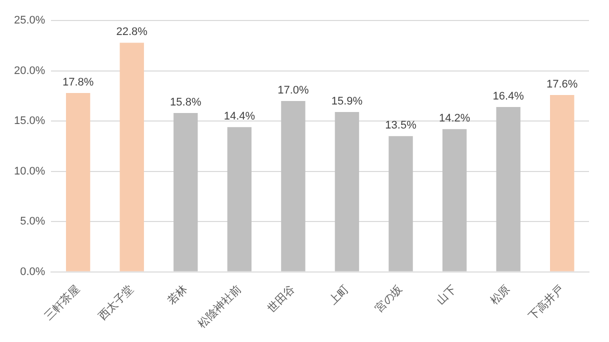 The image size is (609, 342). What do you see at coordinates (33, 272) in the screenshot?
I see `y-tick-label: 0.0%` at bounding box center [33, 272].